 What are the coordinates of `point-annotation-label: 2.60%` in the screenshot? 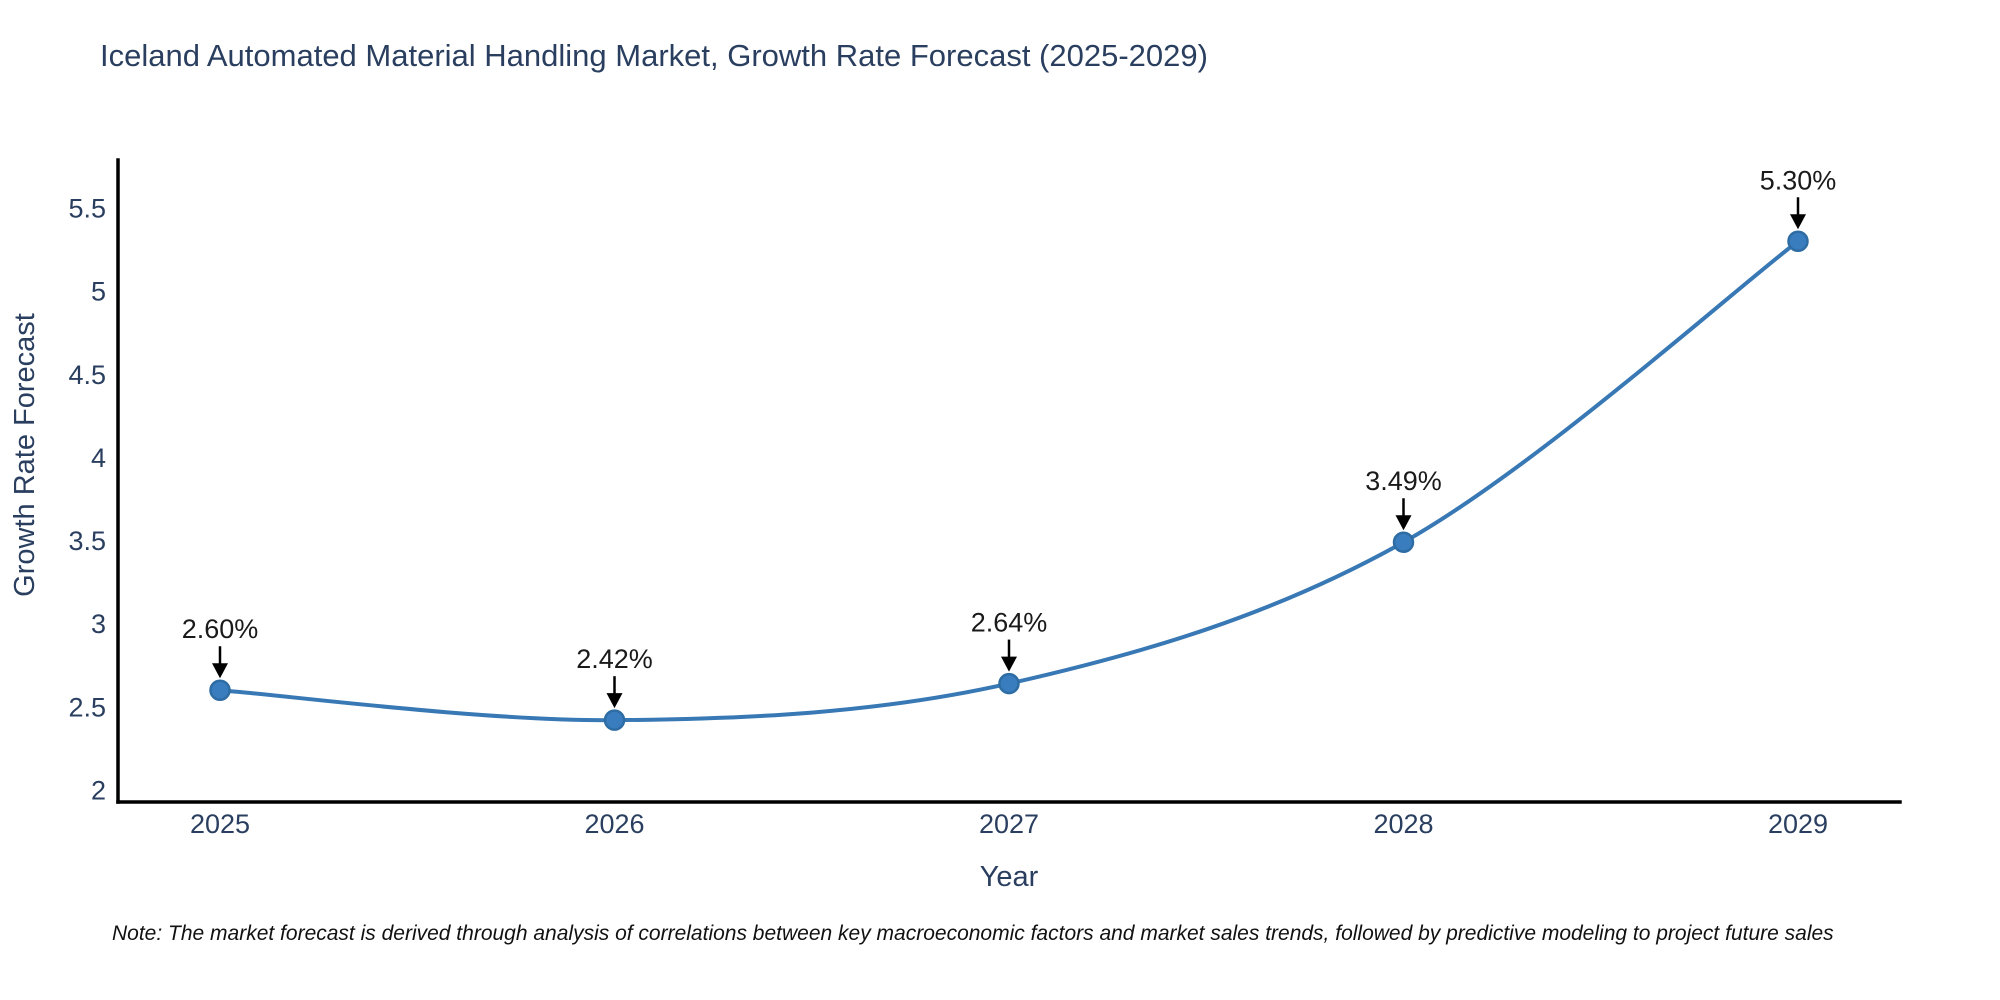 It's located at (220, 629).